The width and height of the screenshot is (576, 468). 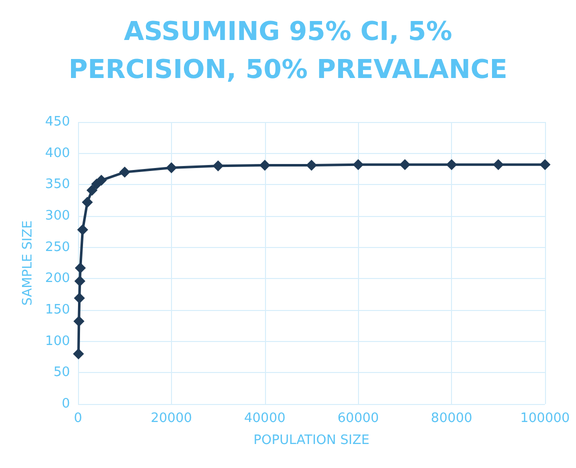 What do you see at coordinates (57, 153) in the screenshot?
I see `y-tick-label: 400` at bounding box center [57, 153].